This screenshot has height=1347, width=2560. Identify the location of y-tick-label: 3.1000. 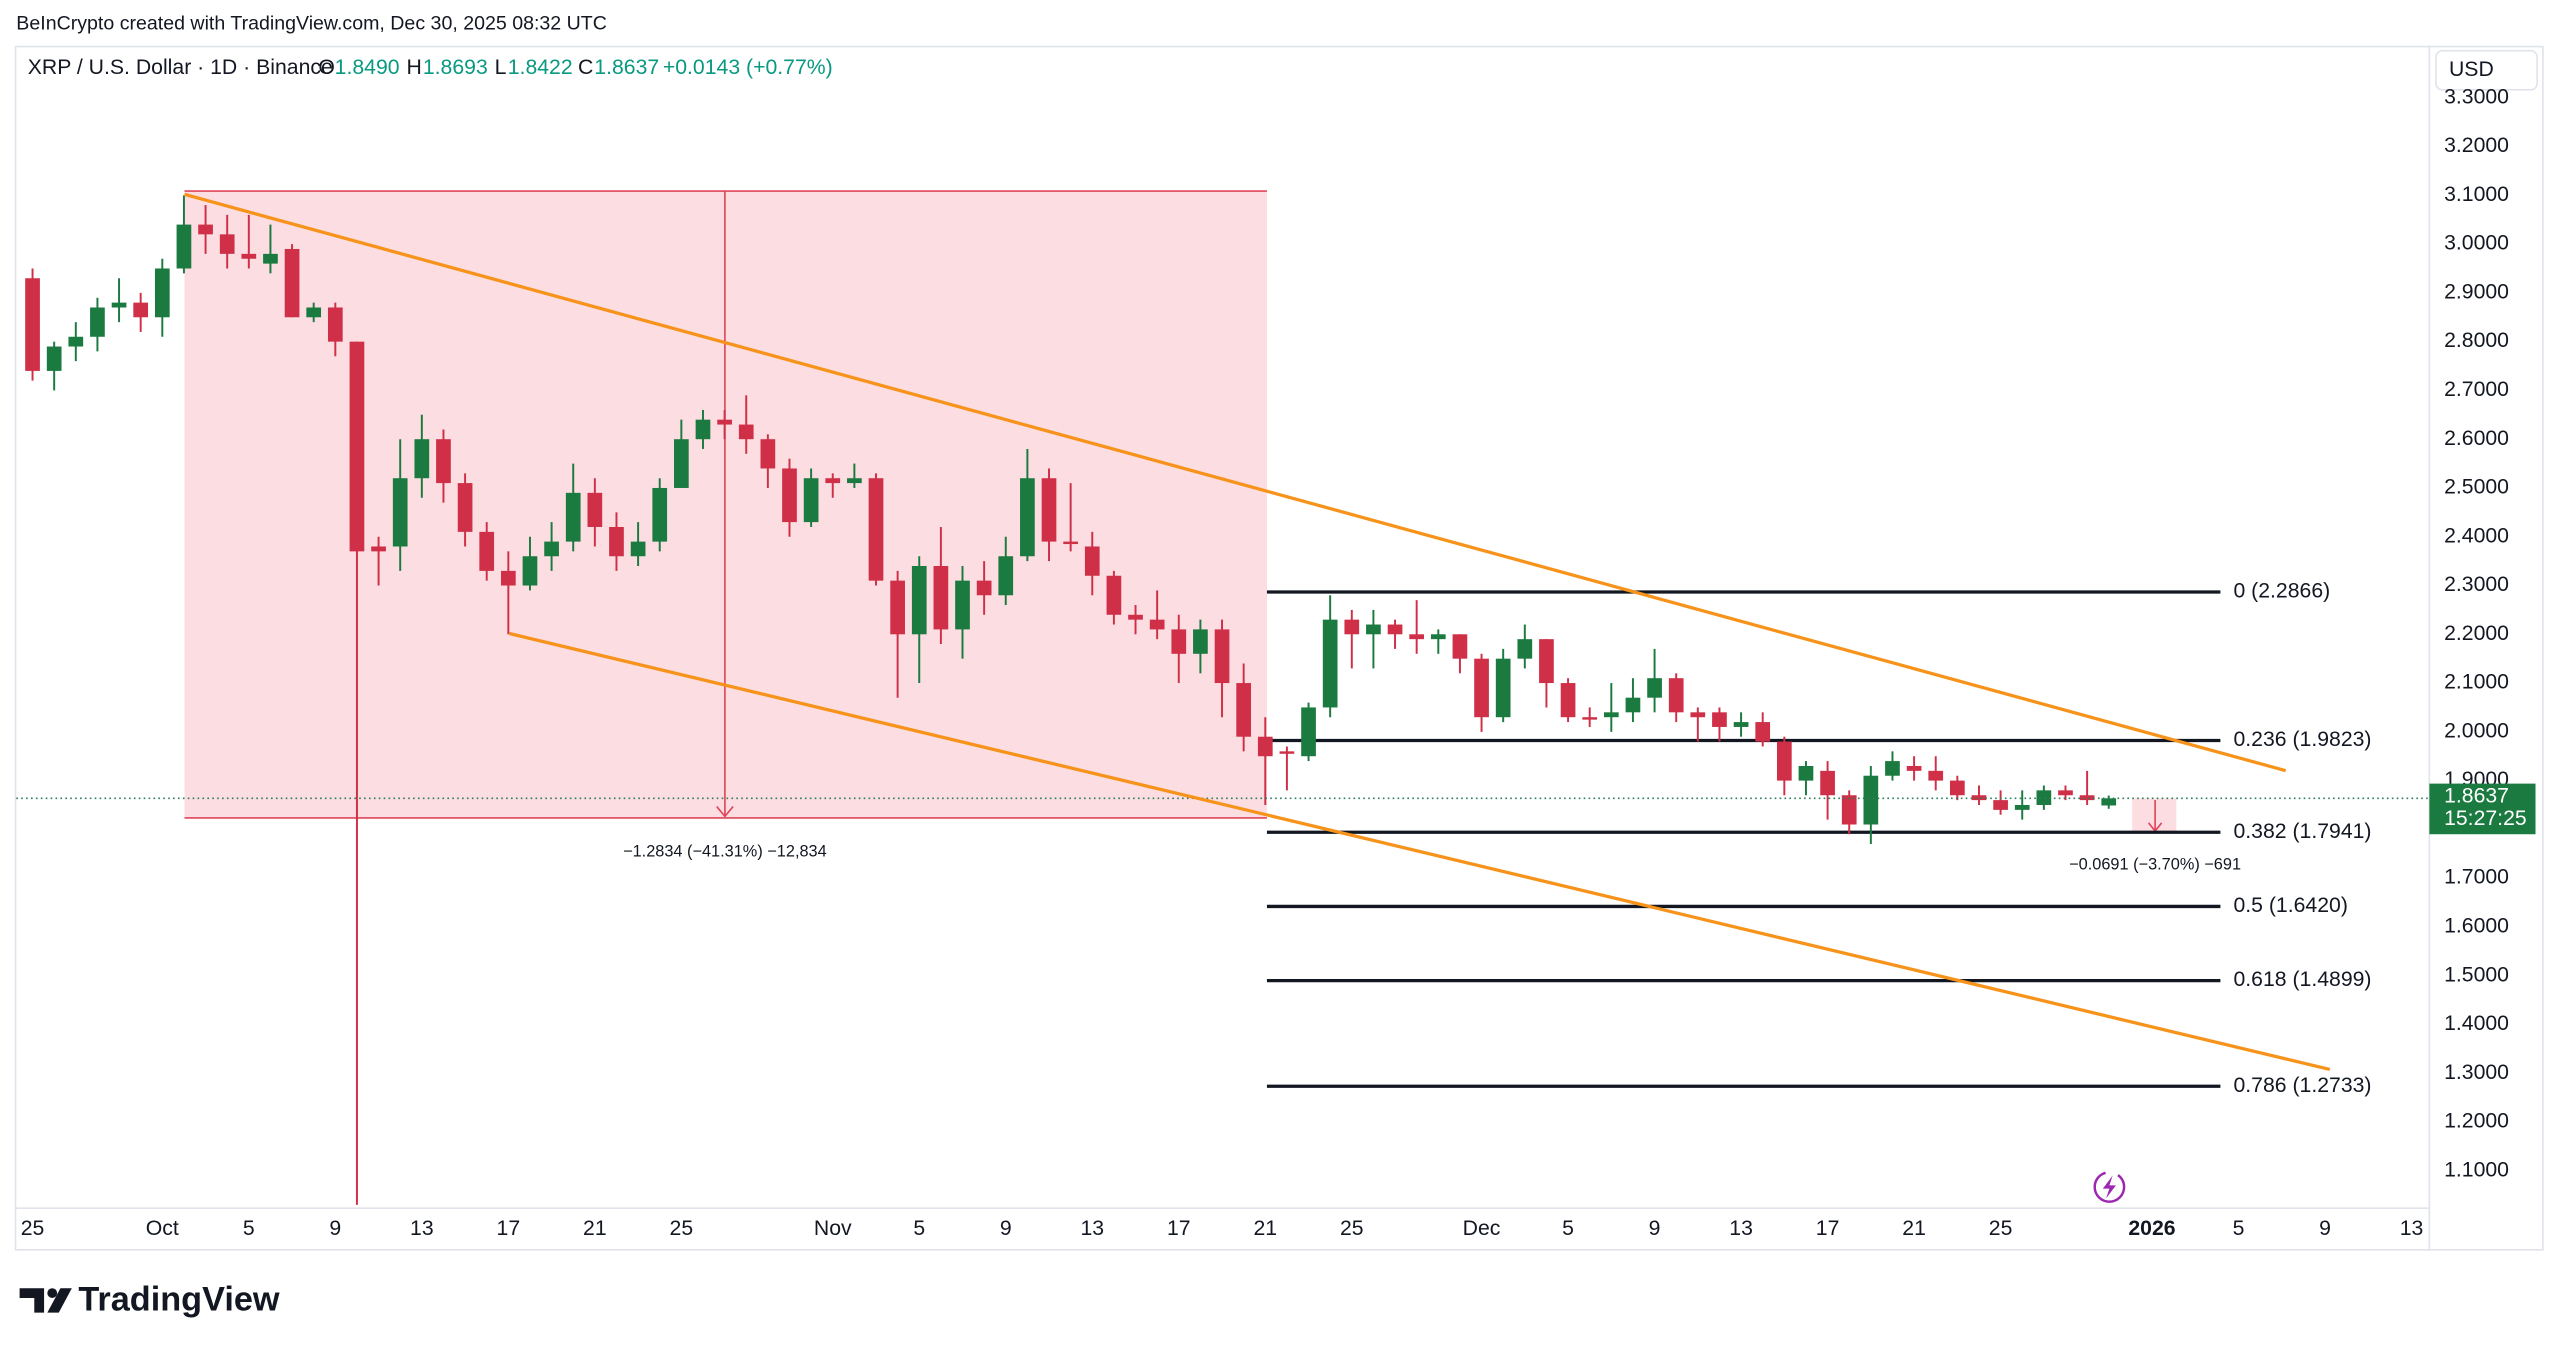
(2476, 194).